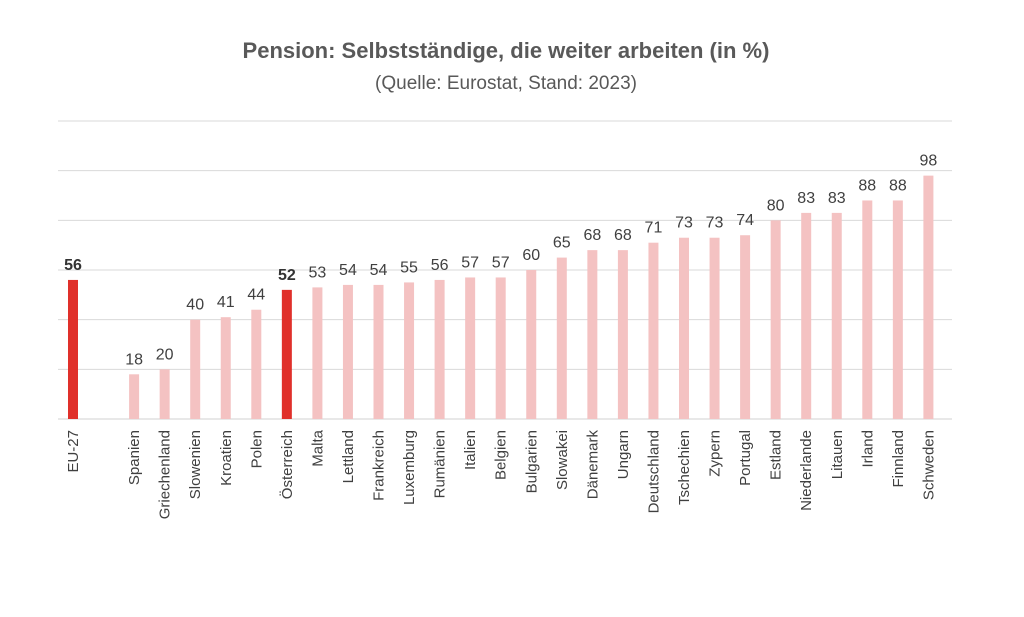 Image resolution: width=1024 pixels, height=617 pixels. Describe the element at coordinates (379, 465) in the screenshot. I see `category-label: Frankreich` at that location.